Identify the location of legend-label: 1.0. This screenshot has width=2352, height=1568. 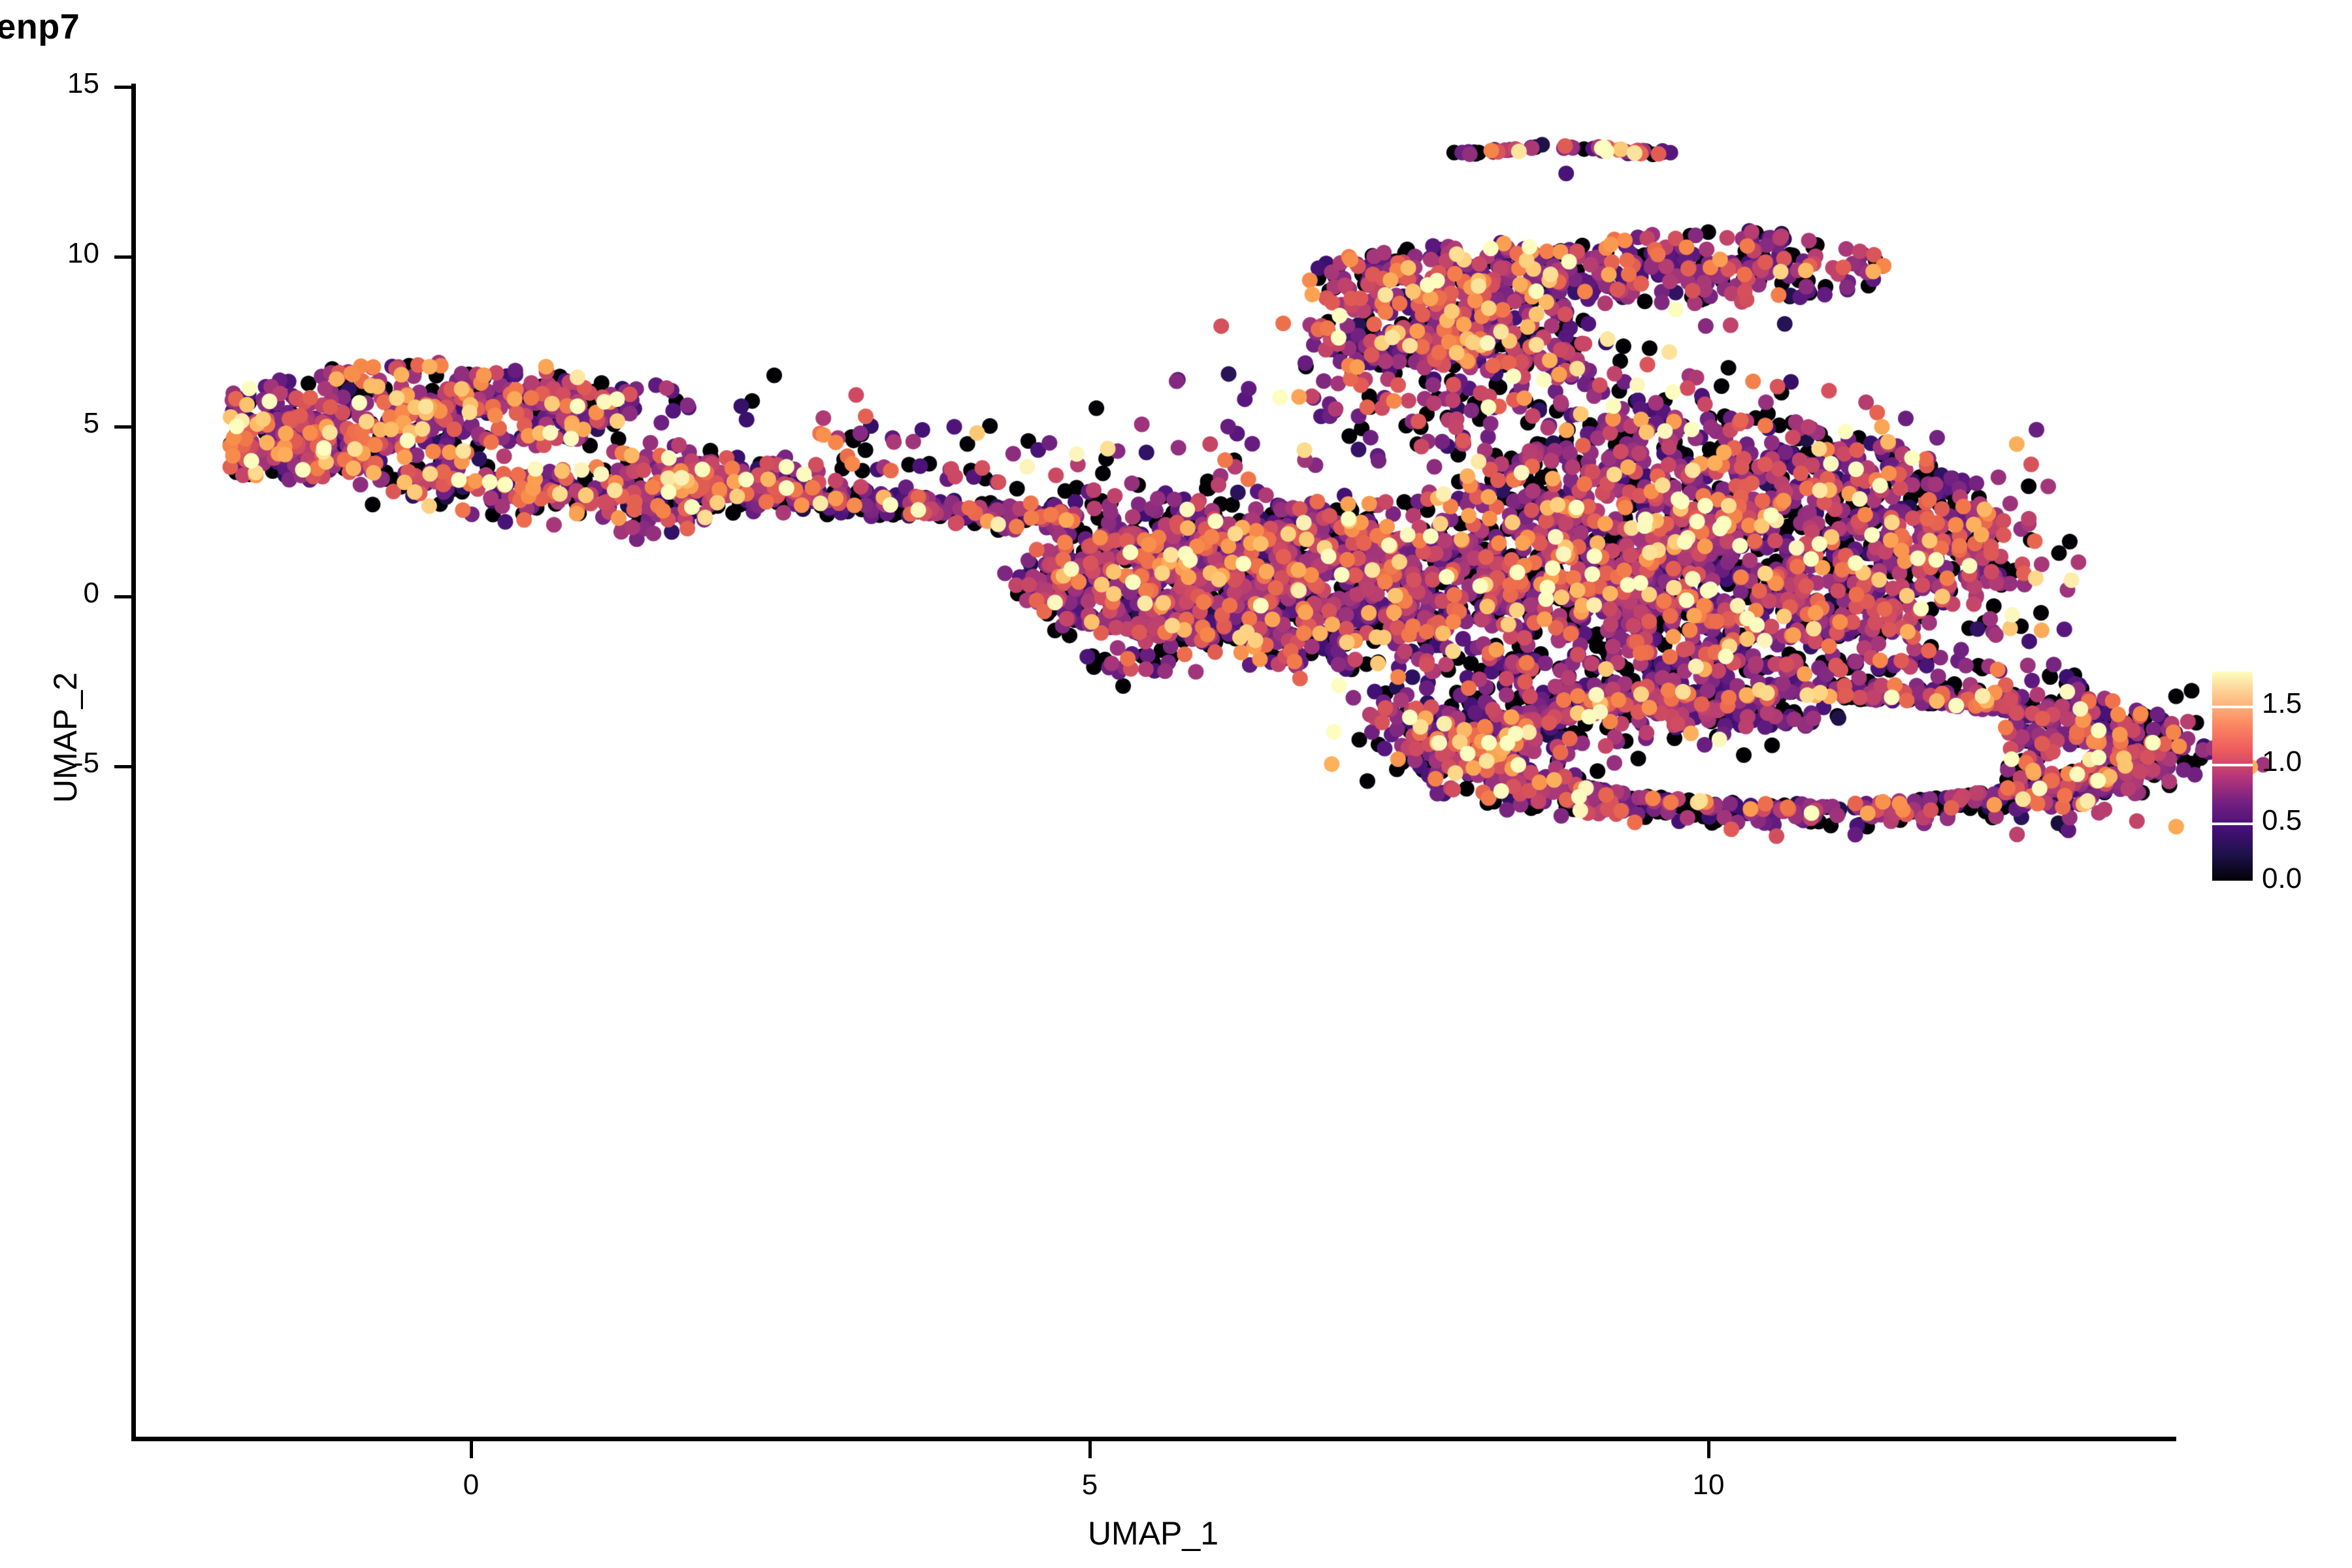
(2282, 761).